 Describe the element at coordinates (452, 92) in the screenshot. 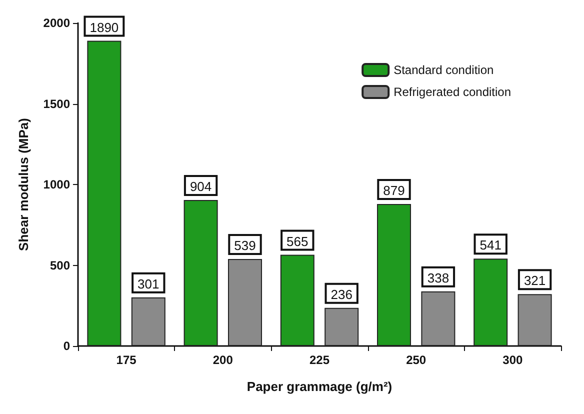

I see `legend-label: Refrigerated condition` at that location.